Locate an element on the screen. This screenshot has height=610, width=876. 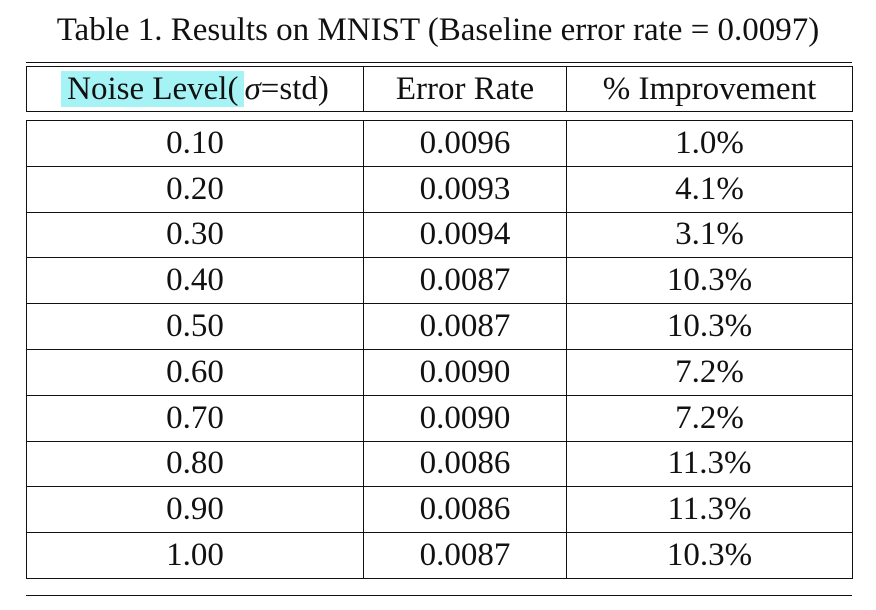
cell-noise-level: 0.80 is located at coordinates (195, 464).